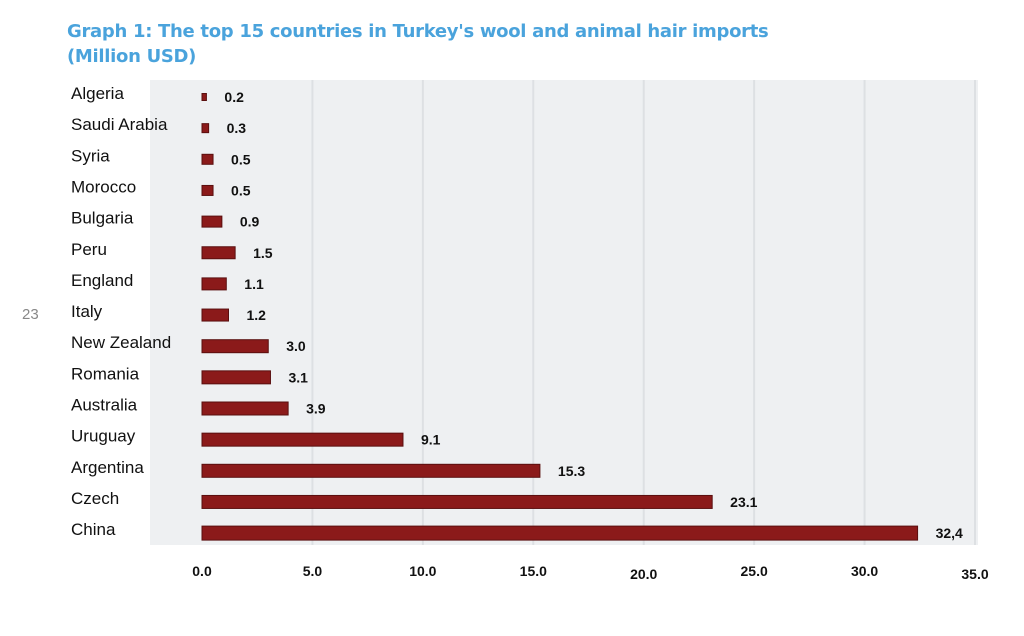 The height and width of the screenshot is (636, 1024). What do you see at coordinates (571, 471) in the screenshot?
I see `data-label: 15.3` at bounding box center [571, 471].